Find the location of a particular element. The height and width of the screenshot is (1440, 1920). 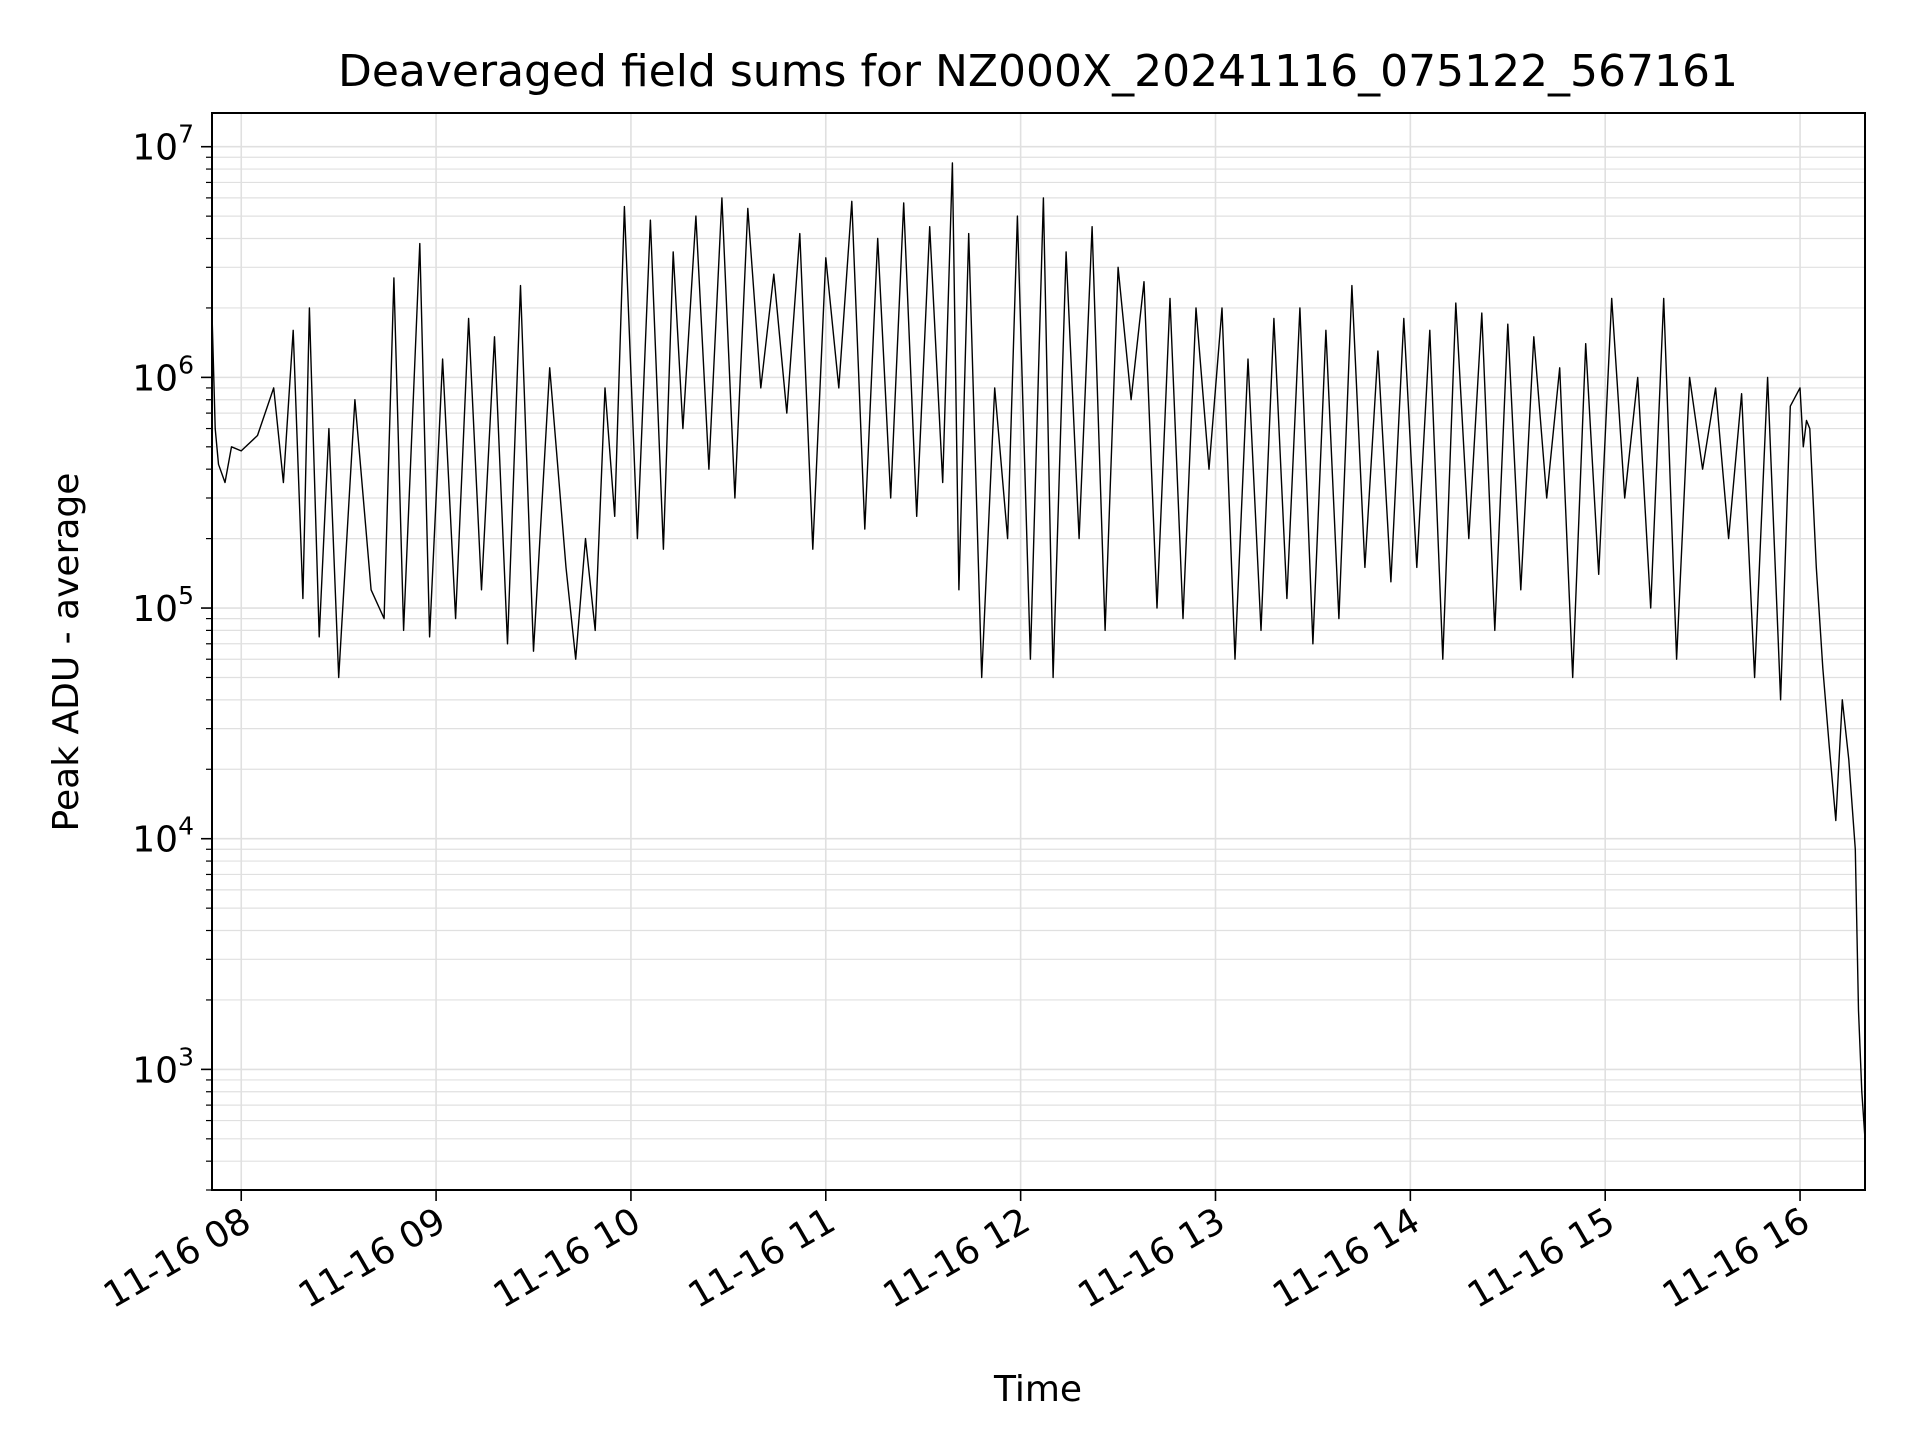

x-axis-label: Time is located at coordinates (1037, 1389).